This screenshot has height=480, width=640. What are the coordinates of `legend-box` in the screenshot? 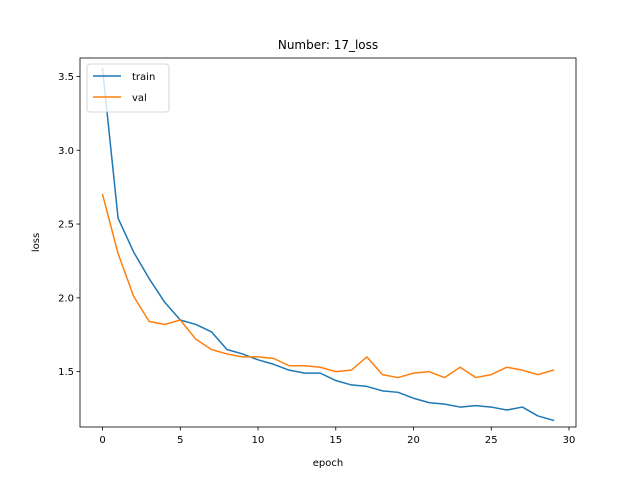 It's located at (128, 88).